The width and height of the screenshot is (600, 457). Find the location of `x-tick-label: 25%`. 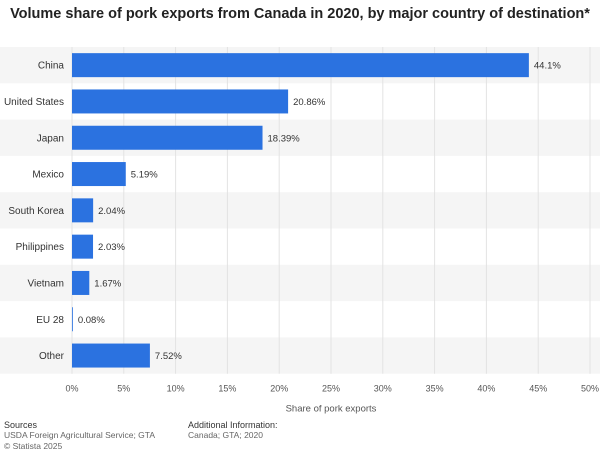

x-tick-label: 25% is located at coordinates (331, 389).